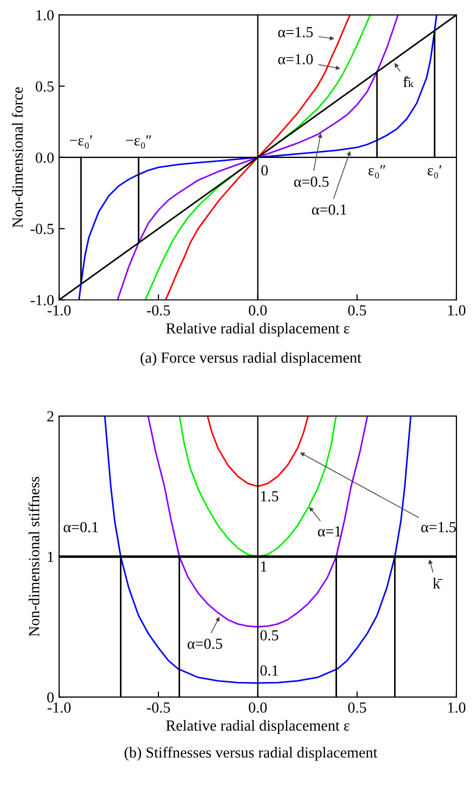  Describe the element at coordinates (251, 359) in the screenshot. I see `text: (a) Force versus radial displacement` at that location.